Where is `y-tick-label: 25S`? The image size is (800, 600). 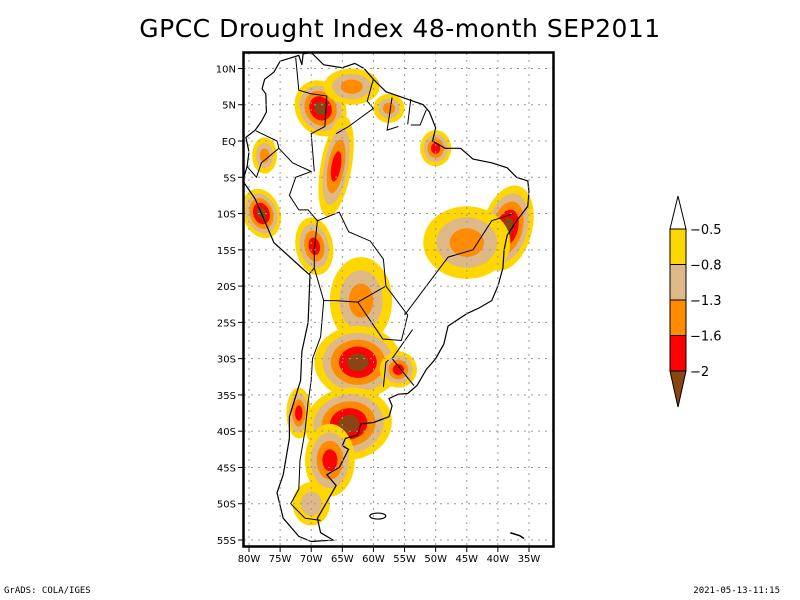 y-tick-label: 25S is located at coordinates (226, 323).